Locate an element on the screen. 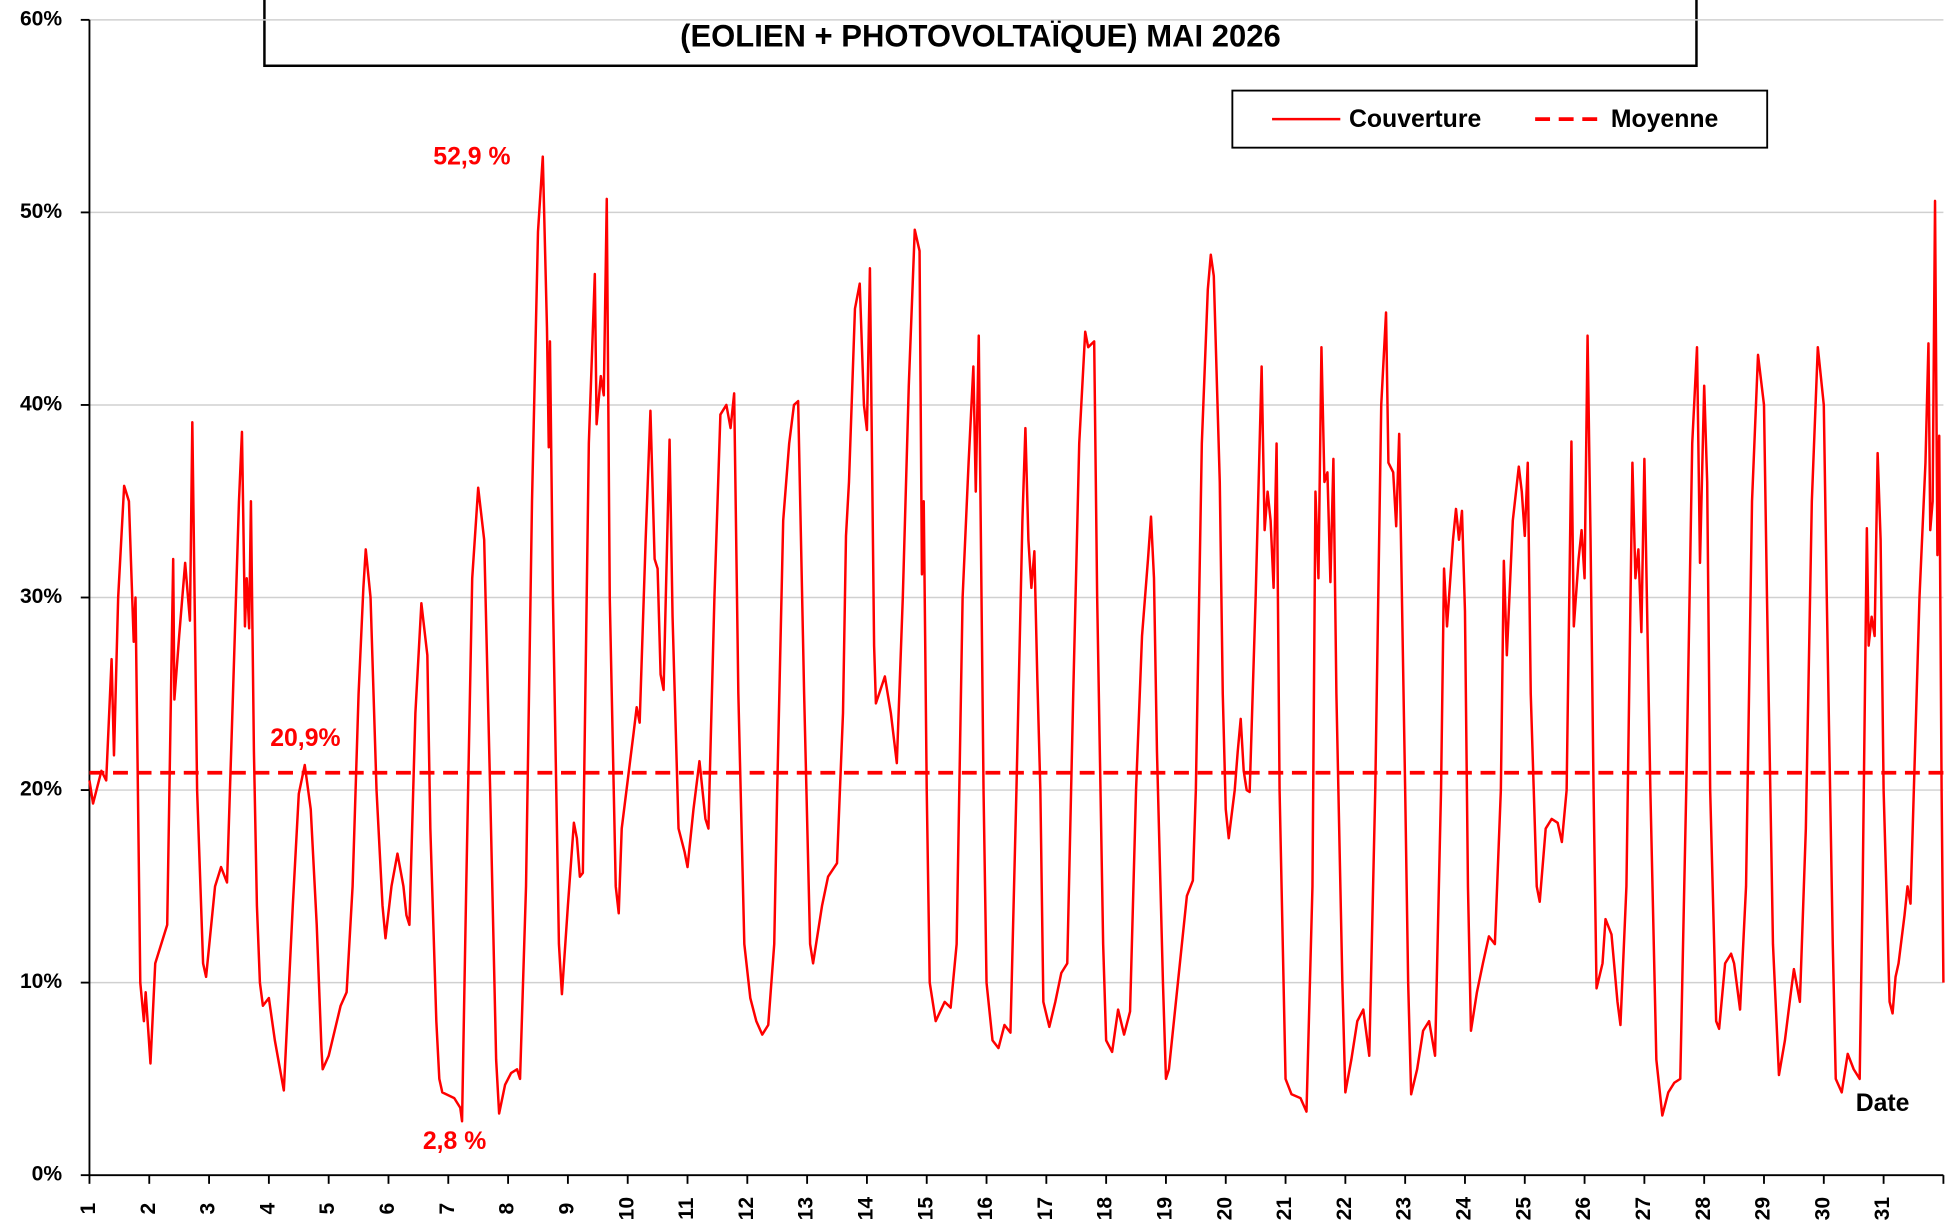  x-tick-label: 7 is located at coordinates (447, 1209).